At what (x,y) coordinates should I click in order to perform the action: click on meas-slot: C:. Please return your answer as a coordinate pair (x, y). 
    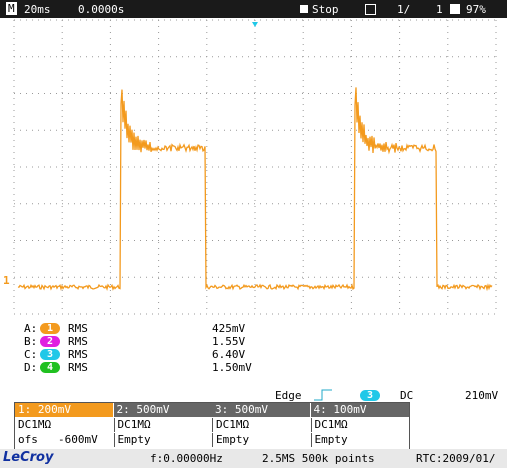
    Looking at the image, I should click on (31, 354).